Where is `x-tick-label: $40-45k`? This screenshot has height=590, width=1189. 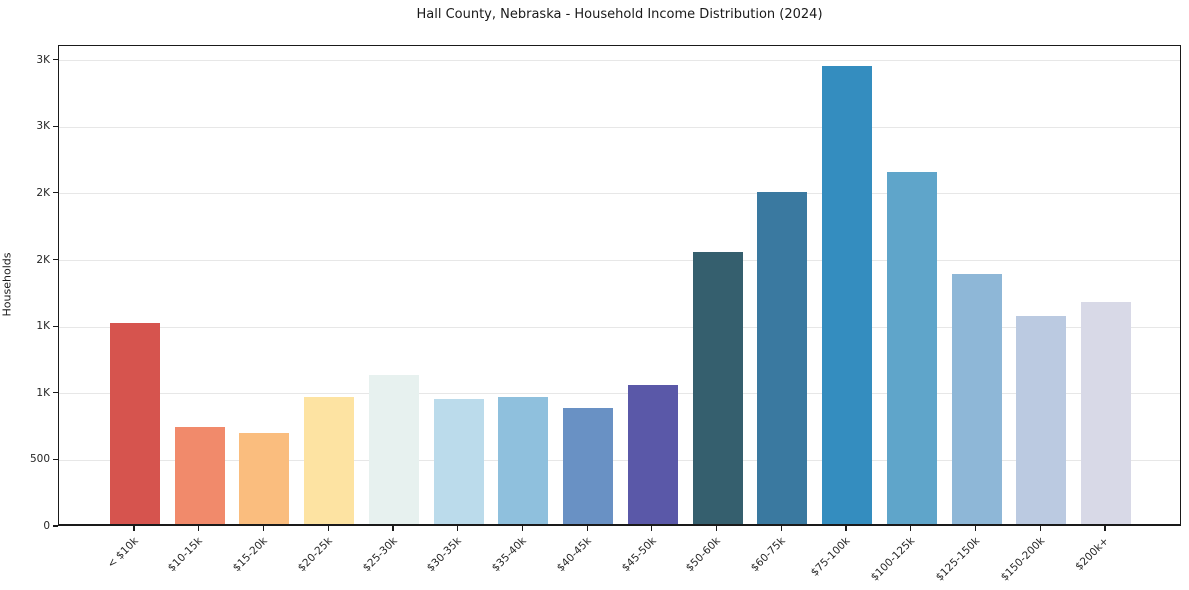
x-tick-label: $40-45k is located at coordinates (574, 555).